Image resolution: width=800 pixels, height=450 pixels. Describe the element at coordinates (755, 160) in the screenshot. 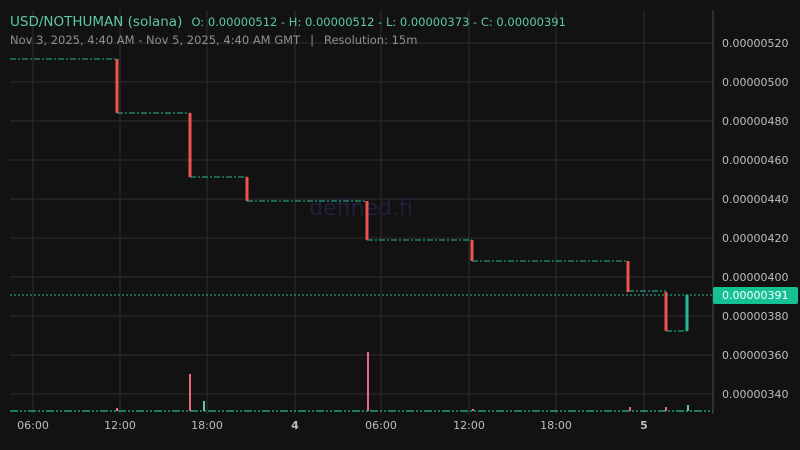

I see `price-tick-label: 0.00000460` at that location.